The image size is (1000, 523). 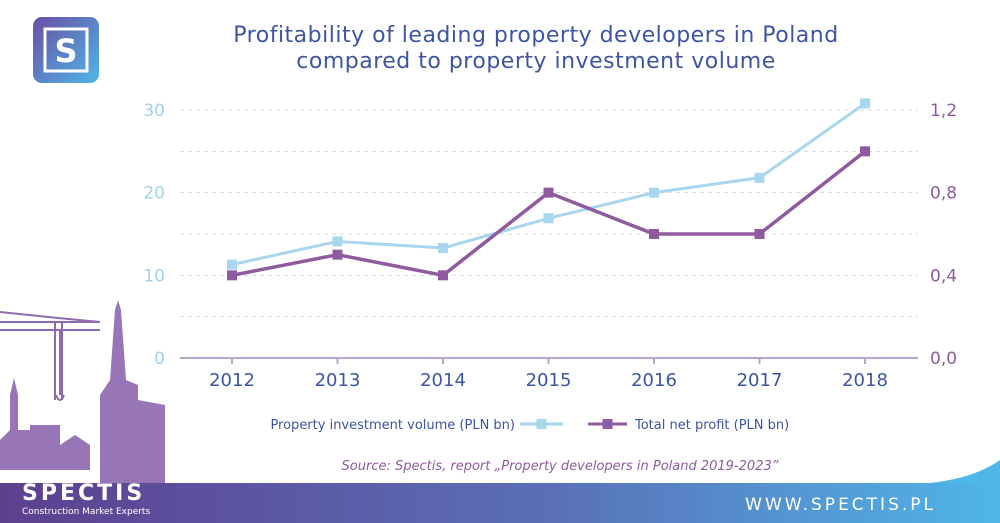 I want to click on y-right-tick-label: 0,4, so click(x=943, y=276).